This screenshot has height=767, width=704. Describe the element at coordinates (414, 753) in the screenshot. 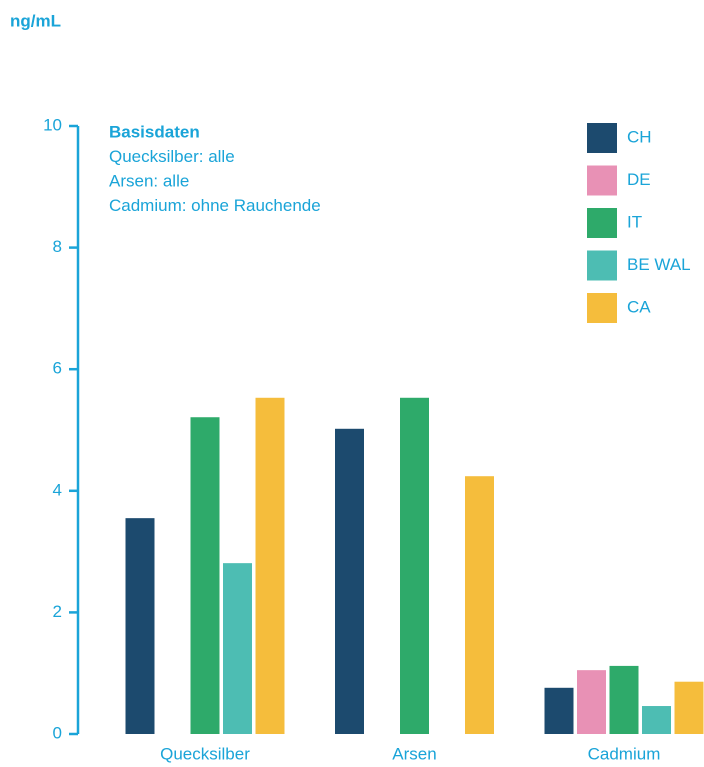

I see `x-tick-label: Arsen` at that location.